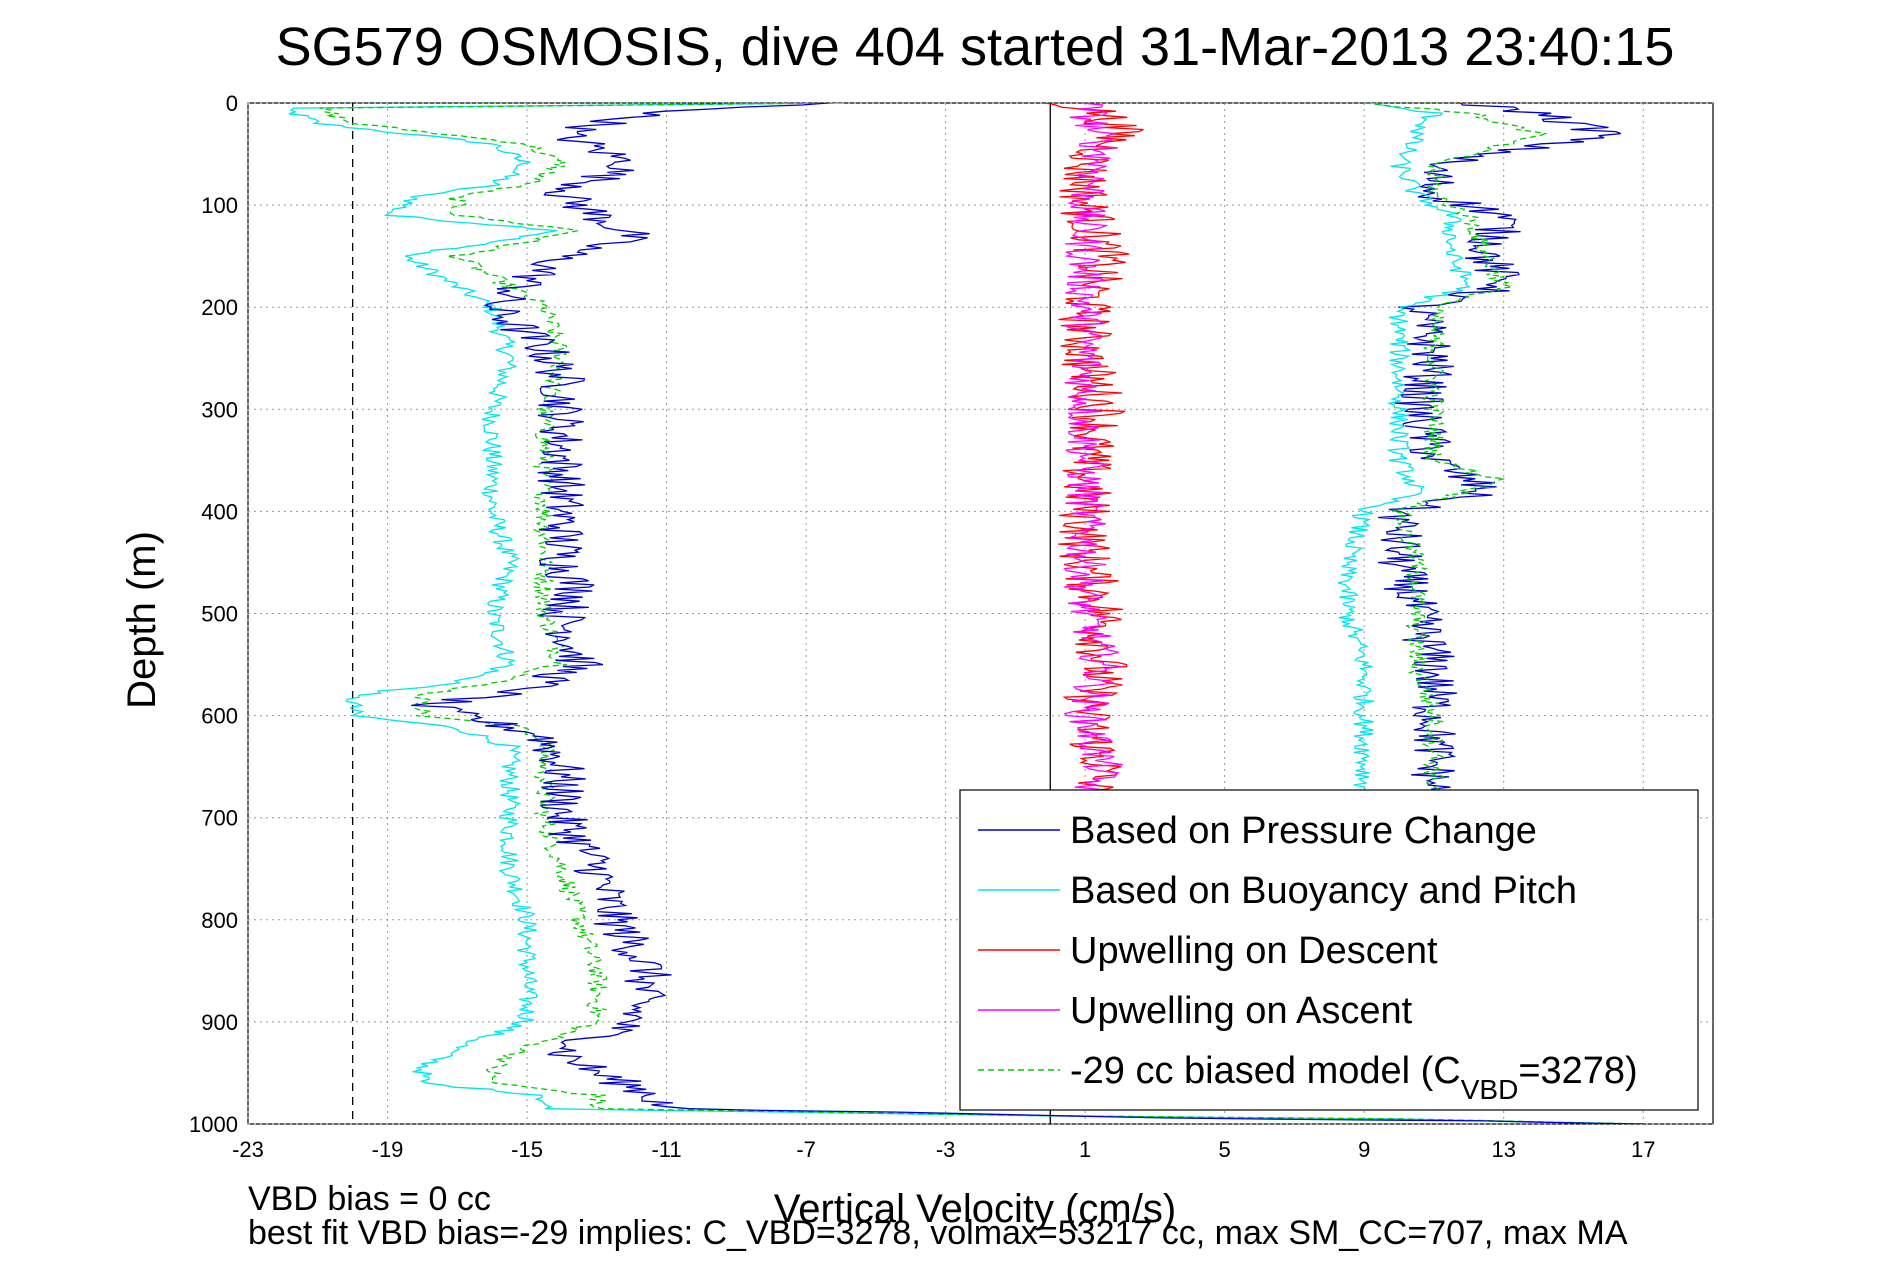 The height and width of the screenshot is (1262, 1891). What do you see at coordinates (1241, 1011) in the screenshot?
I see `legend-label: Upwelling on Ascent` at bounding box center [1241, 1011].